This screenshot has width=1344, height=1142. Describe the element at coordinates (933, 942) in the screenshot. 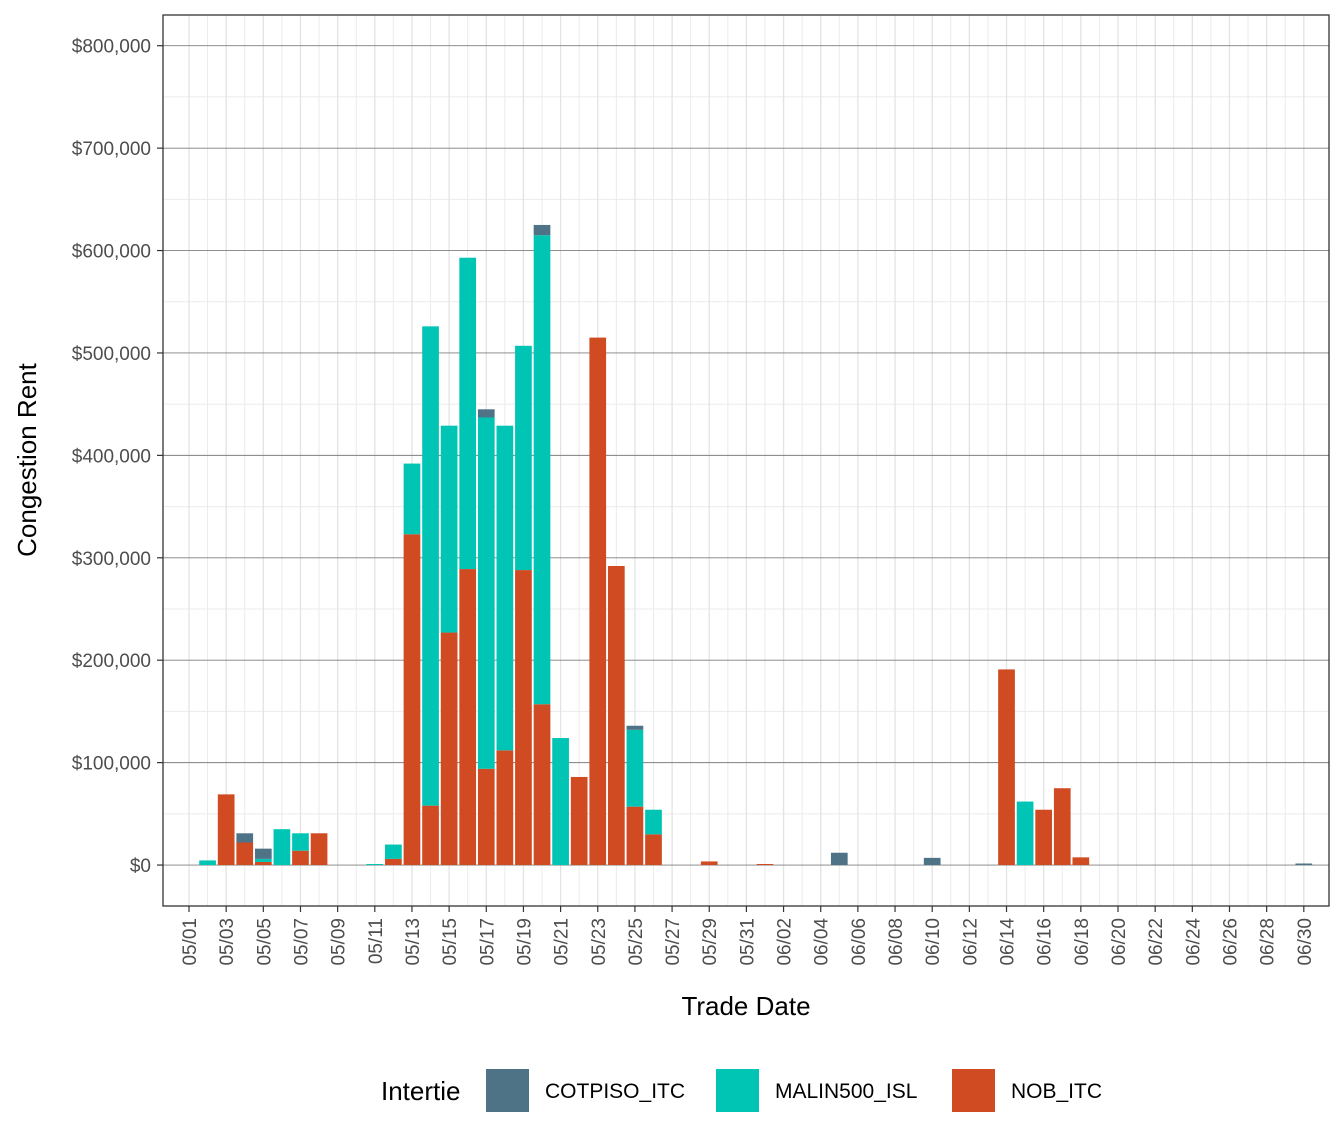

I see `x-tick-label: 06/10` at that location.